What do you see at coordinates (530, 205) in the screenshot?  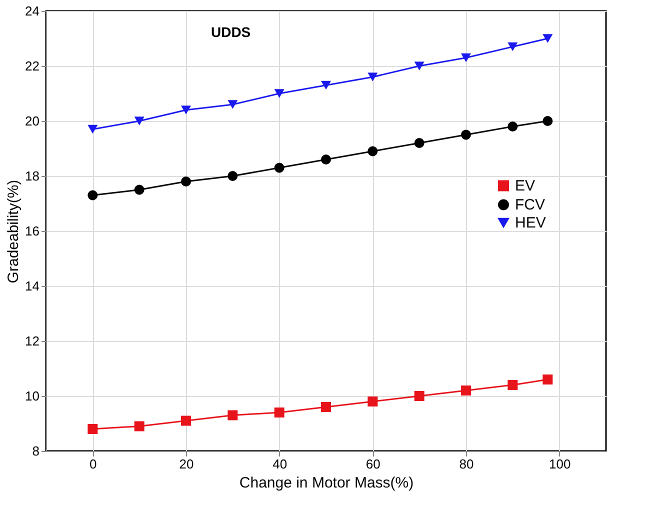 I see `legend-label: FCV` at bounding box center [530, 205].